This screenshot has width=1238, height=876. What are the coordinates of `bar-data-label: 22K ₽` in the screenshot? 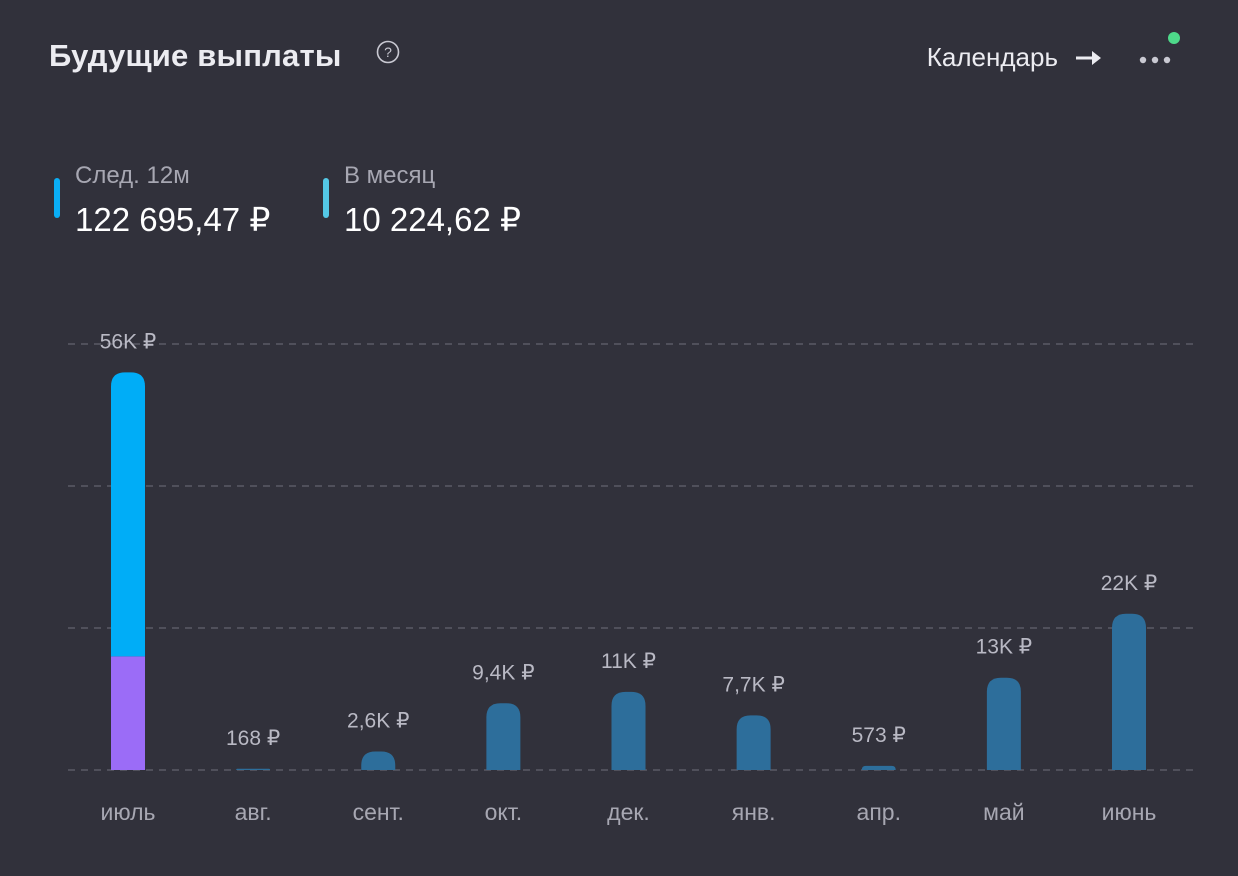 It's located at (1129, 583).